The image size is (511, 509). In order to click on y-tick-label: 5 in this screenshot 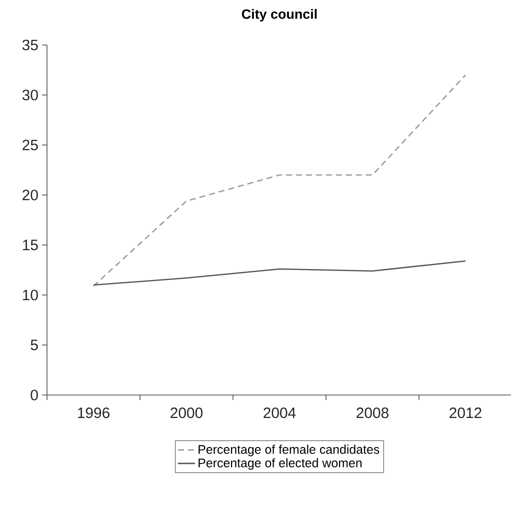, I will do `click(34, 345)`.